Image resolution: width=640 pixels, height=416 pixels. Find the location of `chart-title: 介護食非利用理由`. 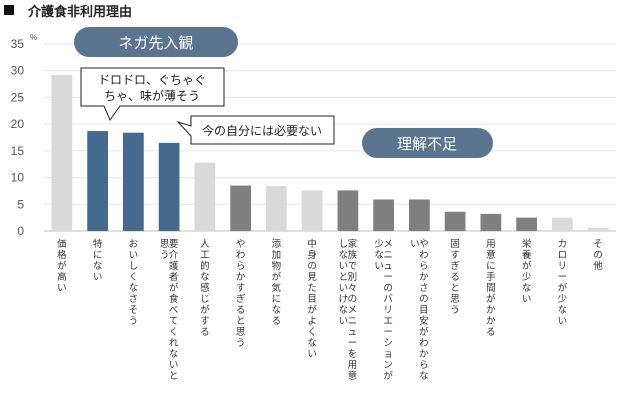

chart-title: 介護食非利用理由 is located at coordinates (79, 12).